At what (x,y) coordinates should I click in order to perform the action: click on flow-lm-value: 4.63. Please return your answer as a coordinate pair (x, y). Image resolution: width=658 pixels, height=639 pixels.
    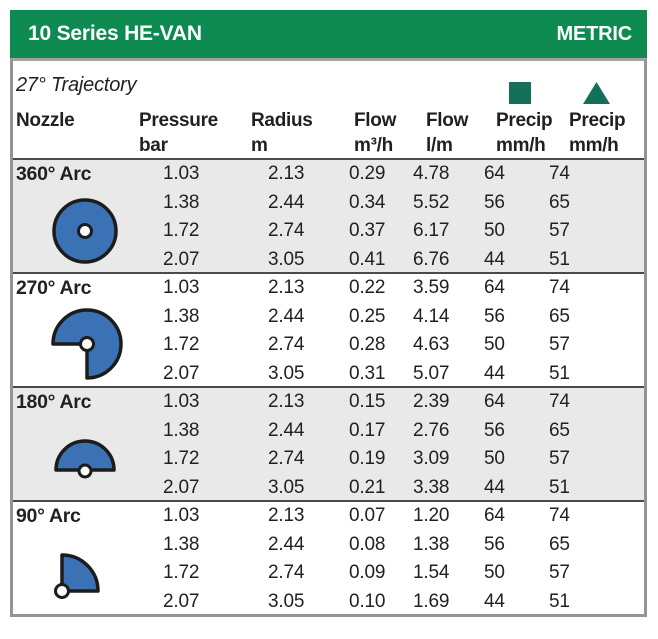
    Looking at the image, I should click on (431, 344).